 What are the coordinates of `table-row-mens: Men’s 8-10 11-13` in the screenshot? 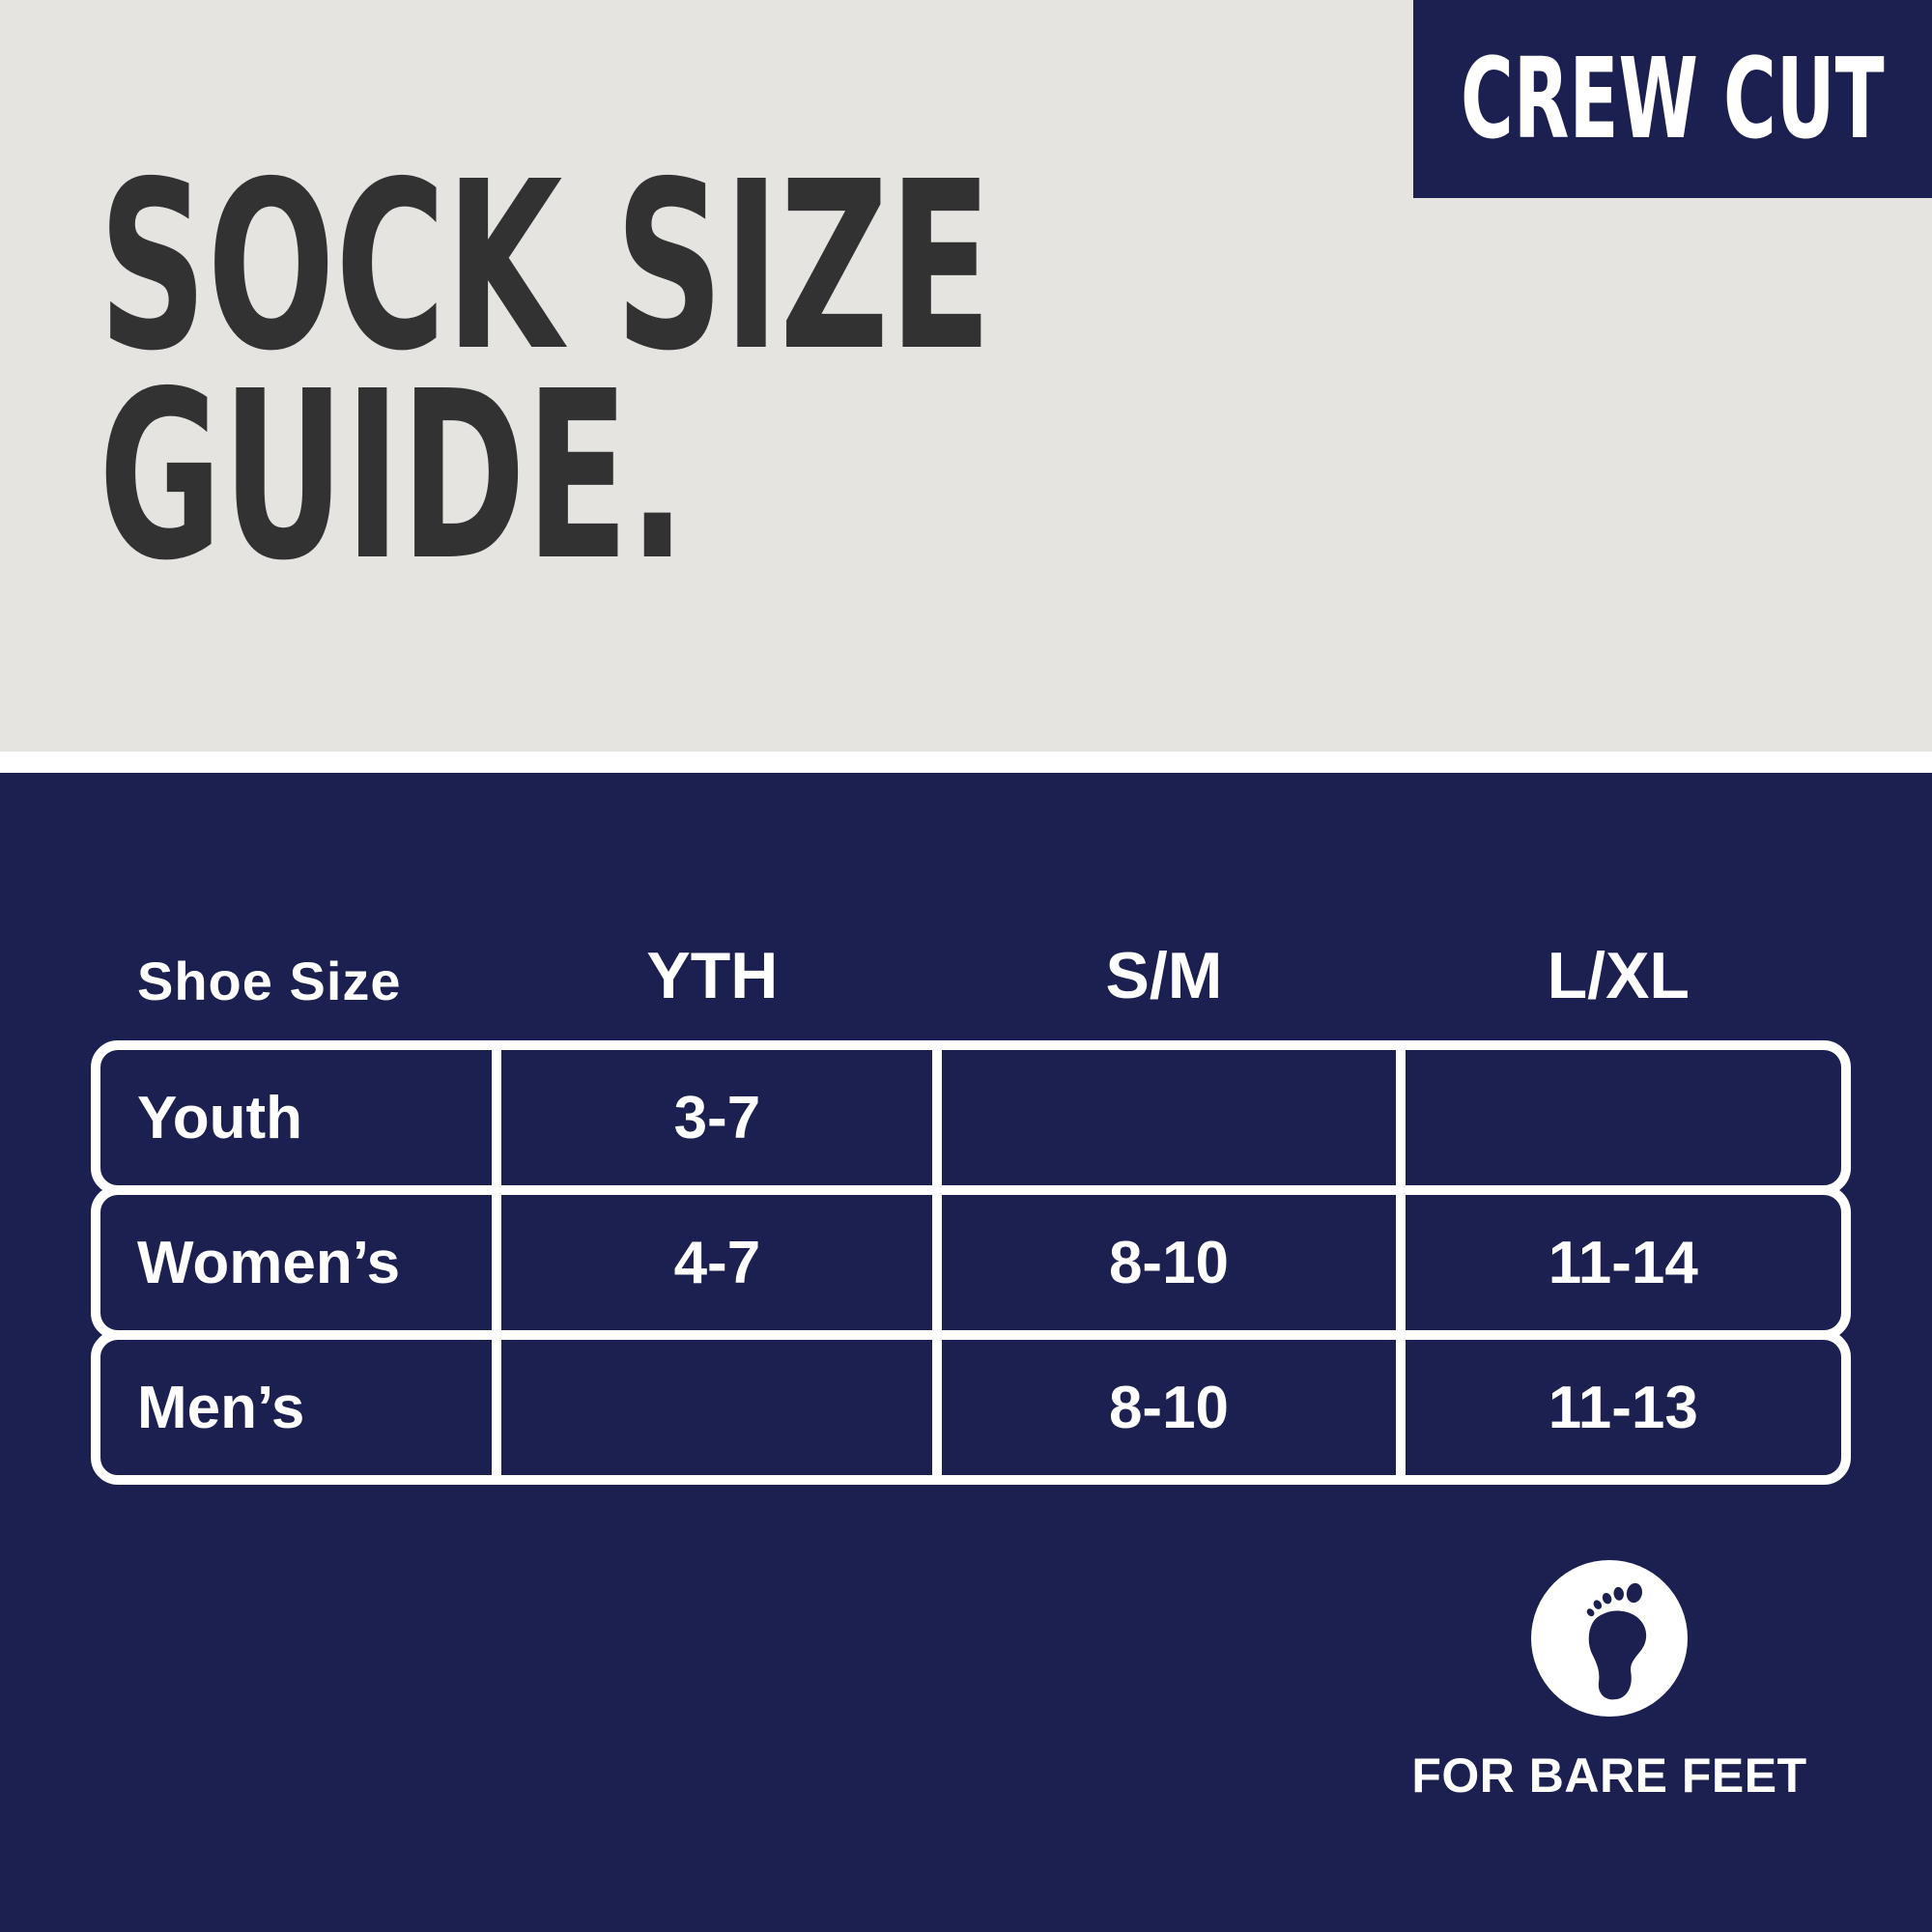 It's located at (971, 1407).